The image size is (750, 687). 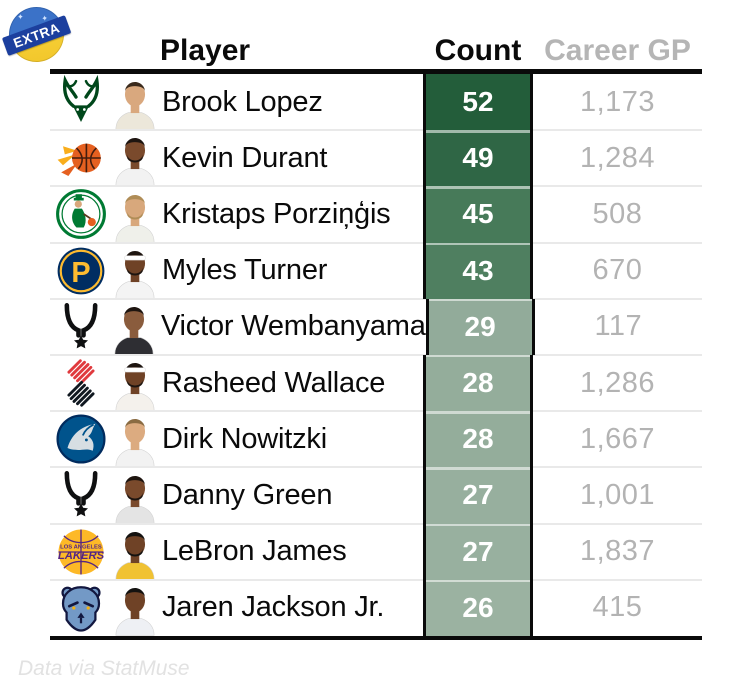 I want to click on star-icon: ✦, so click(x=20, y=17).